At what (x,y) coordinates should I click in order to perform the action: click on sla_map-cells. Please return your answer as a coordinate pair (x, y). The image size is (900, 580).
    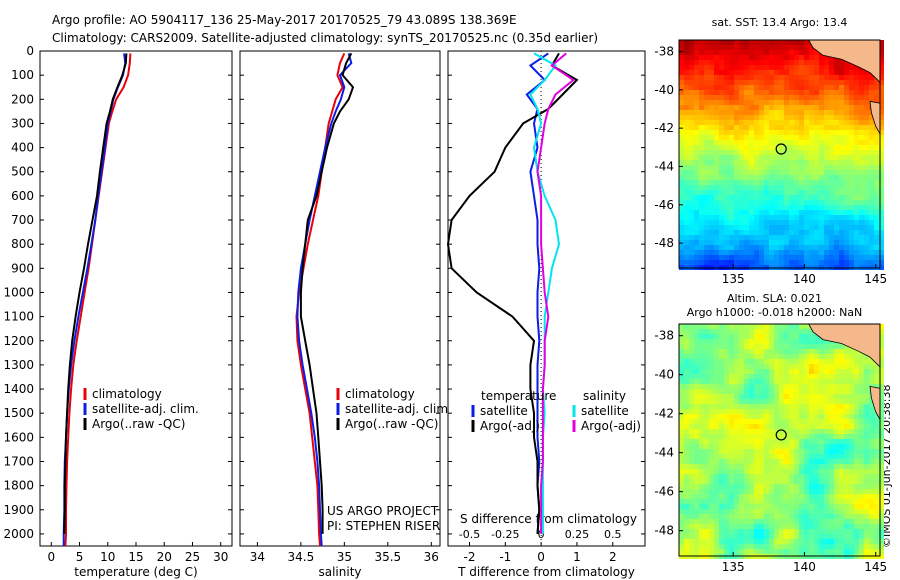
    Looking at the image, I should click on (781, 441).